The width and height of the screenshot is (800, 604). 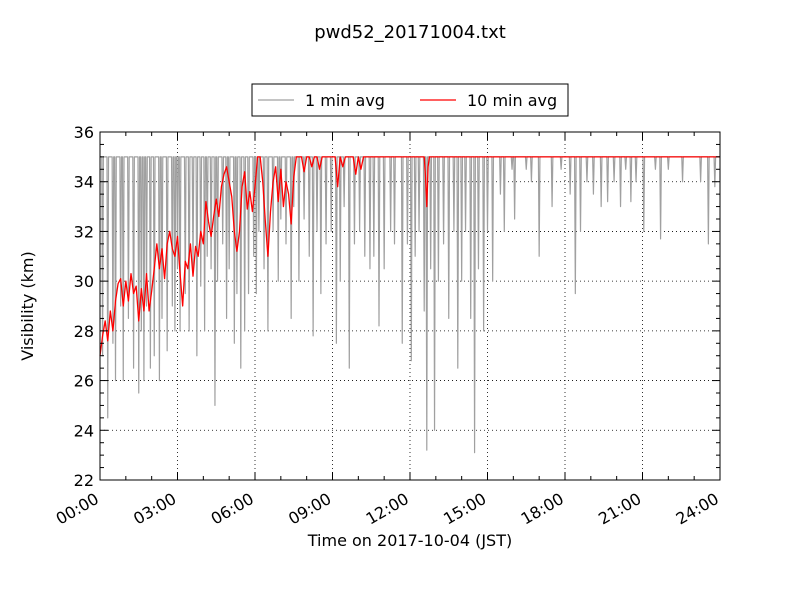 What do you see at coordinates (464, 509) in the screenshot?
I see `x-tick-label-5: 15:00` at bounding box center [464, 509].